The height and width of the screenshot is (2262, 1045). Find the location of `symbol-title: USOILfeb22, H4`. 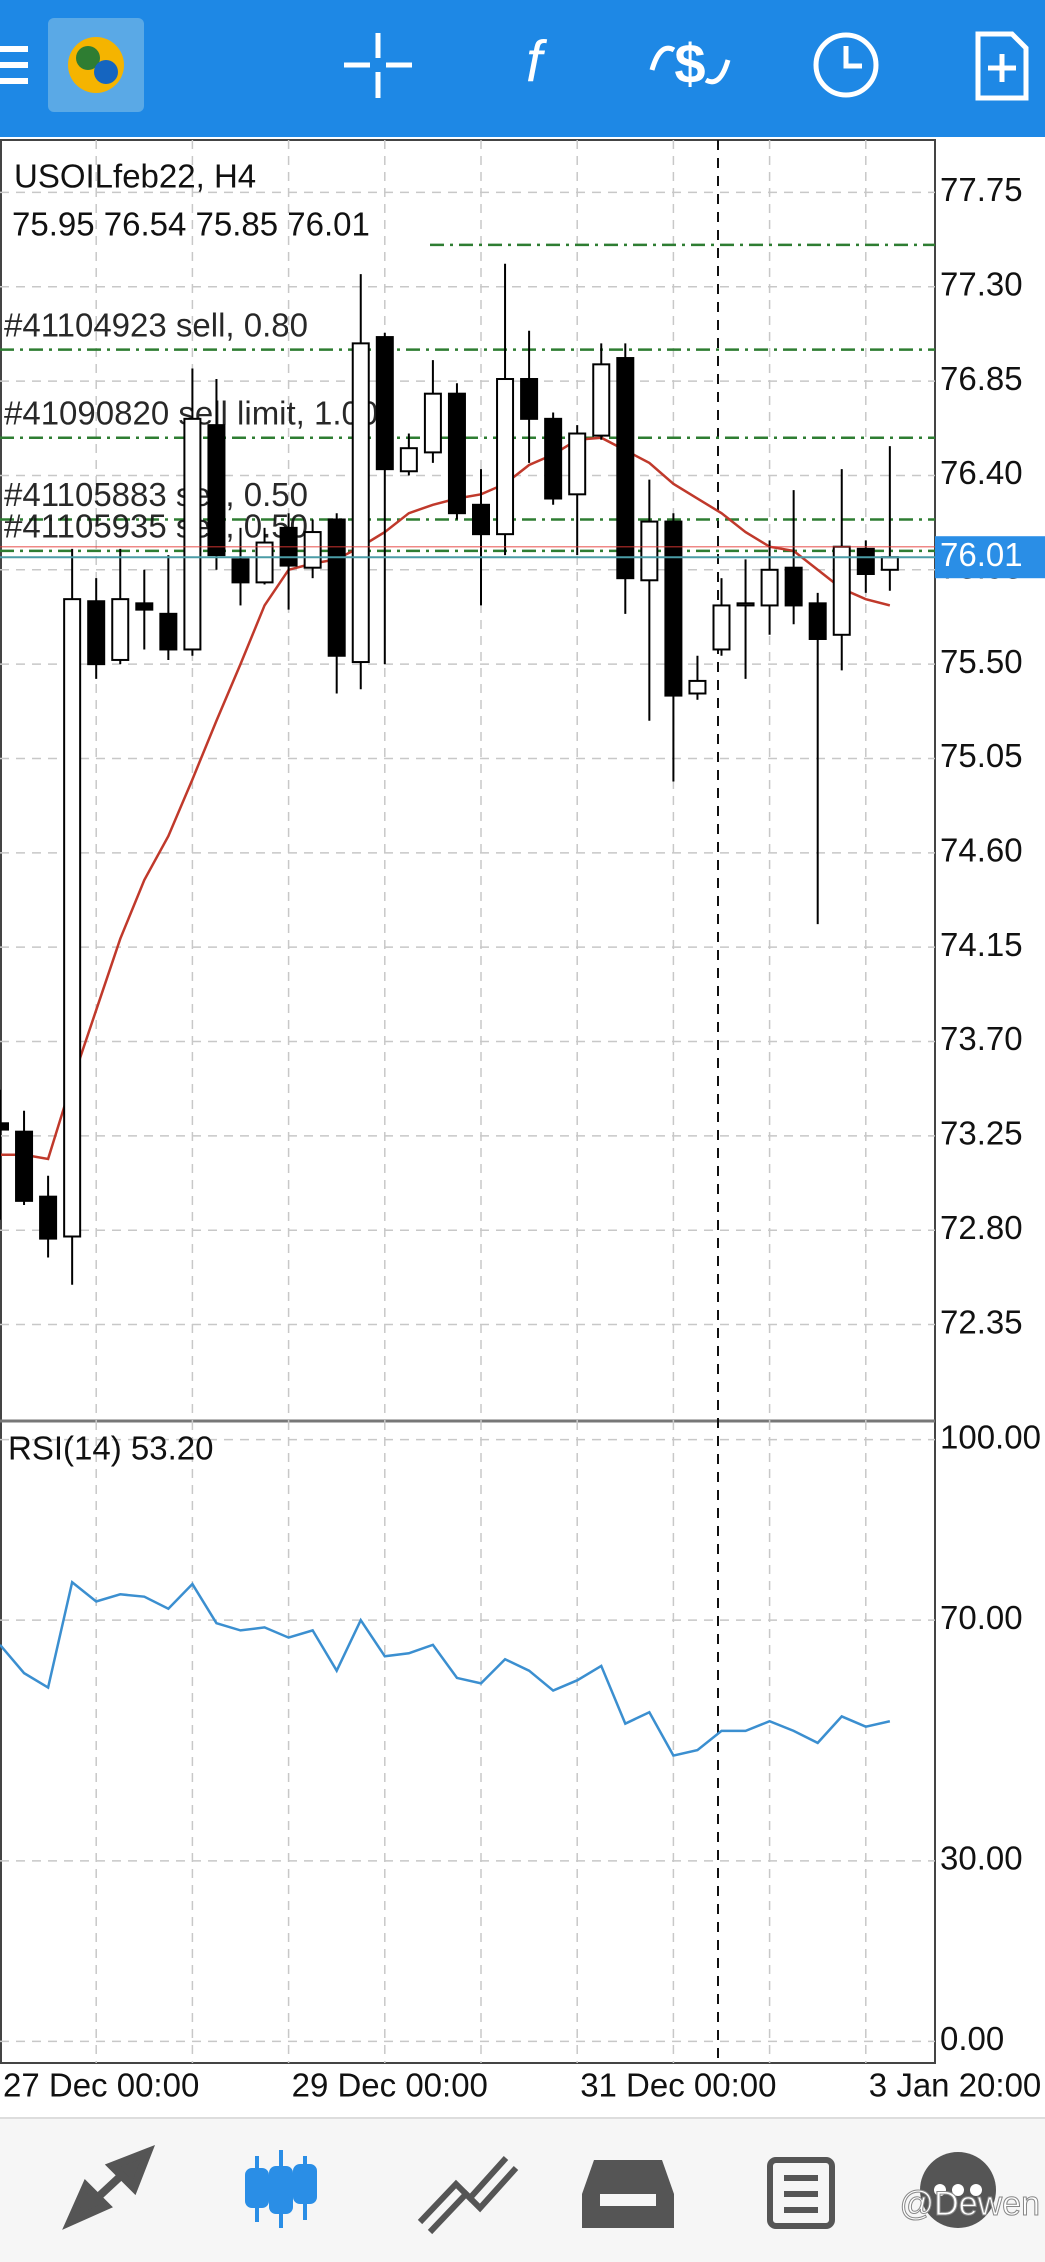

symbol-title: USOILfeb22, H4 is located at coordinates (135, 176).